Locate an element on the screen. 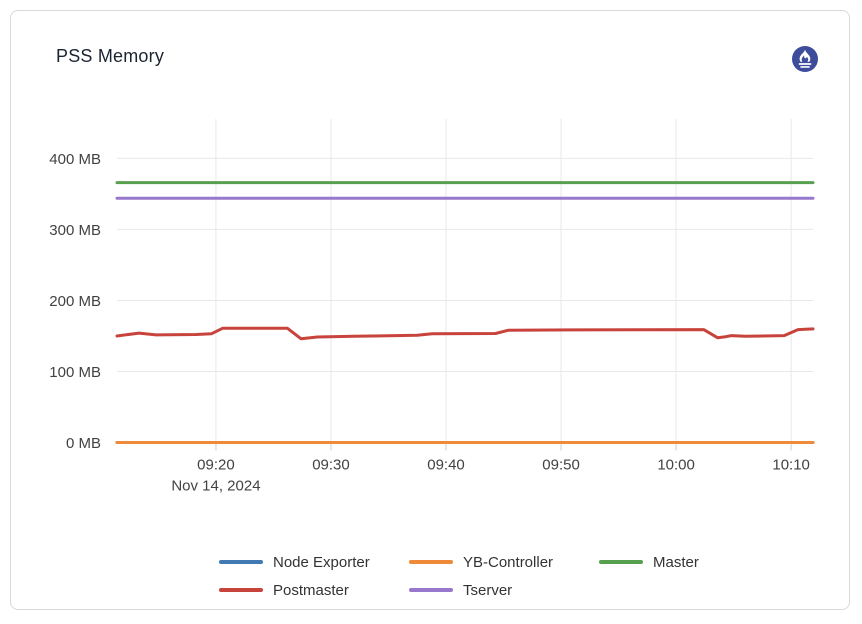 This screenshot has height=624, width=862. legend-item-yb-controller: YB-Controller is located at coordinates (504, 562).